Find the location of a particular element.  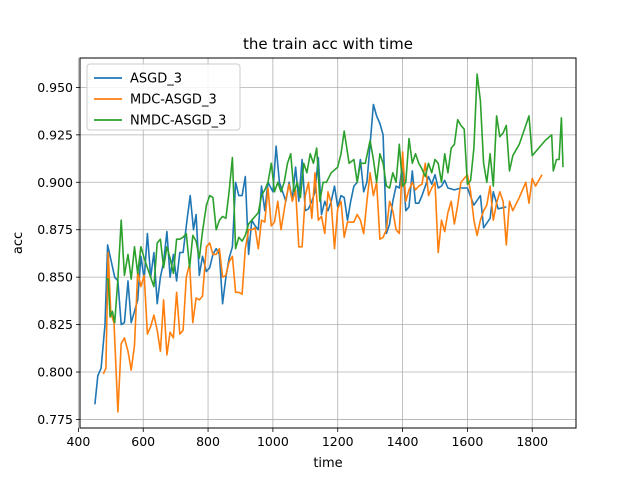

x-tick-label: 800 is located at coordinates (208, 441).